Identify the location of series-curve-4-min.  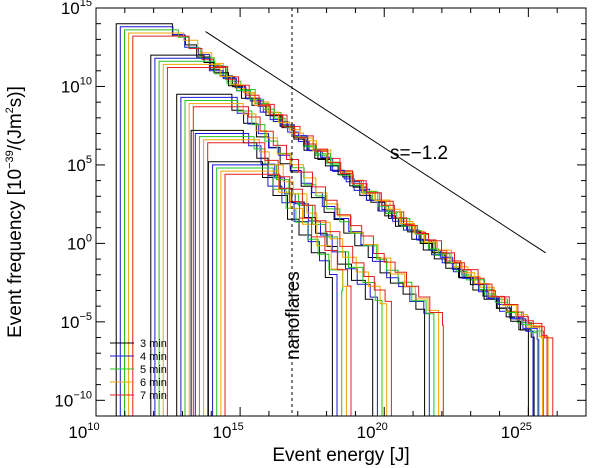
(275, 290).